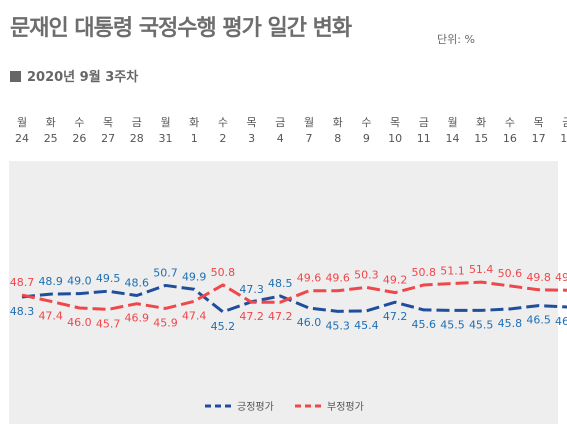 The height and width of the screenshot is (445, 567). I want to click on x-tick-label: 16, so click(510, 138).